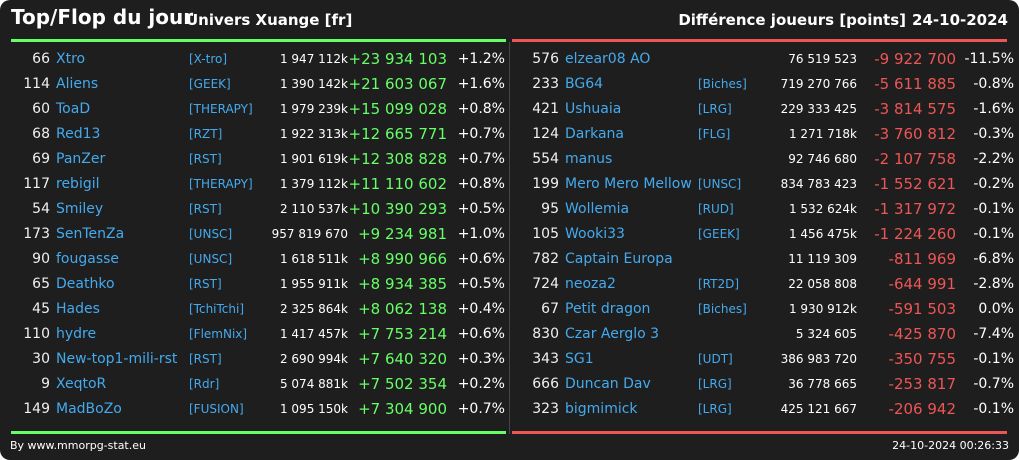  Describe the element at coordinates (915, 59) in the screenshot. I see `diff-cell: -9 922 700` at that location.